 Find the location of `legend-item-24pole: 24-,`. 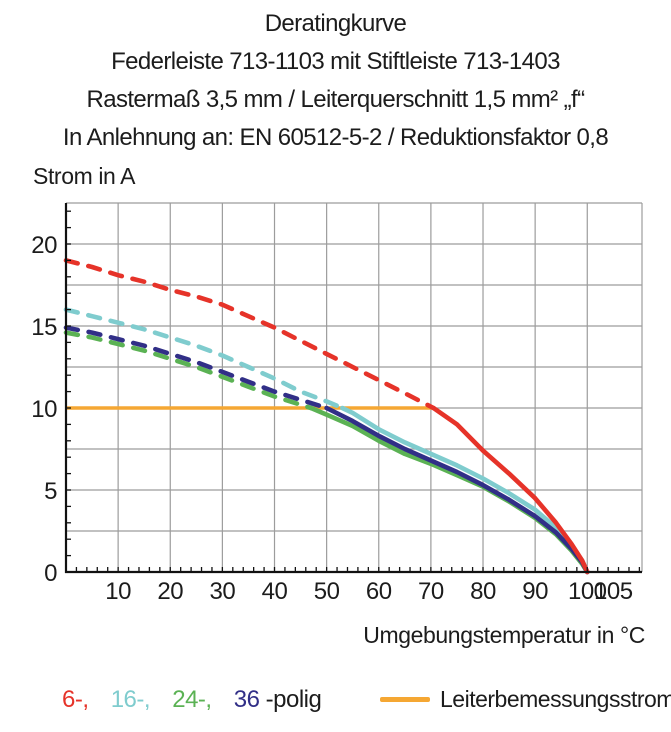

legend-item-24pole: 24-, is located at coordinates (192, 699).